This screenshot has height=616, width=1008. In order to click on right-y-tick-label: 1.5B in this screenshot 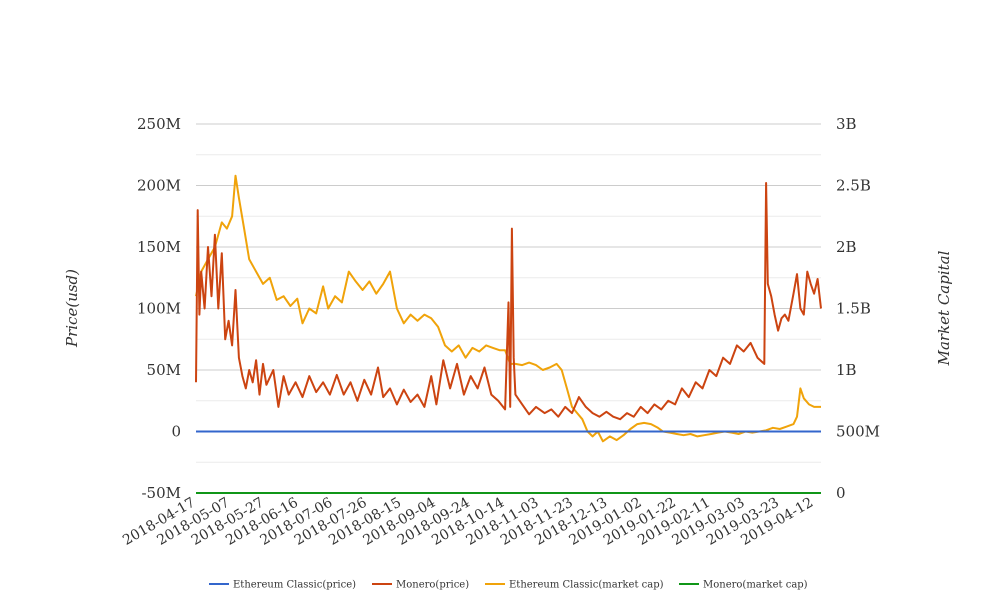, I will do `click(853, 309)`.